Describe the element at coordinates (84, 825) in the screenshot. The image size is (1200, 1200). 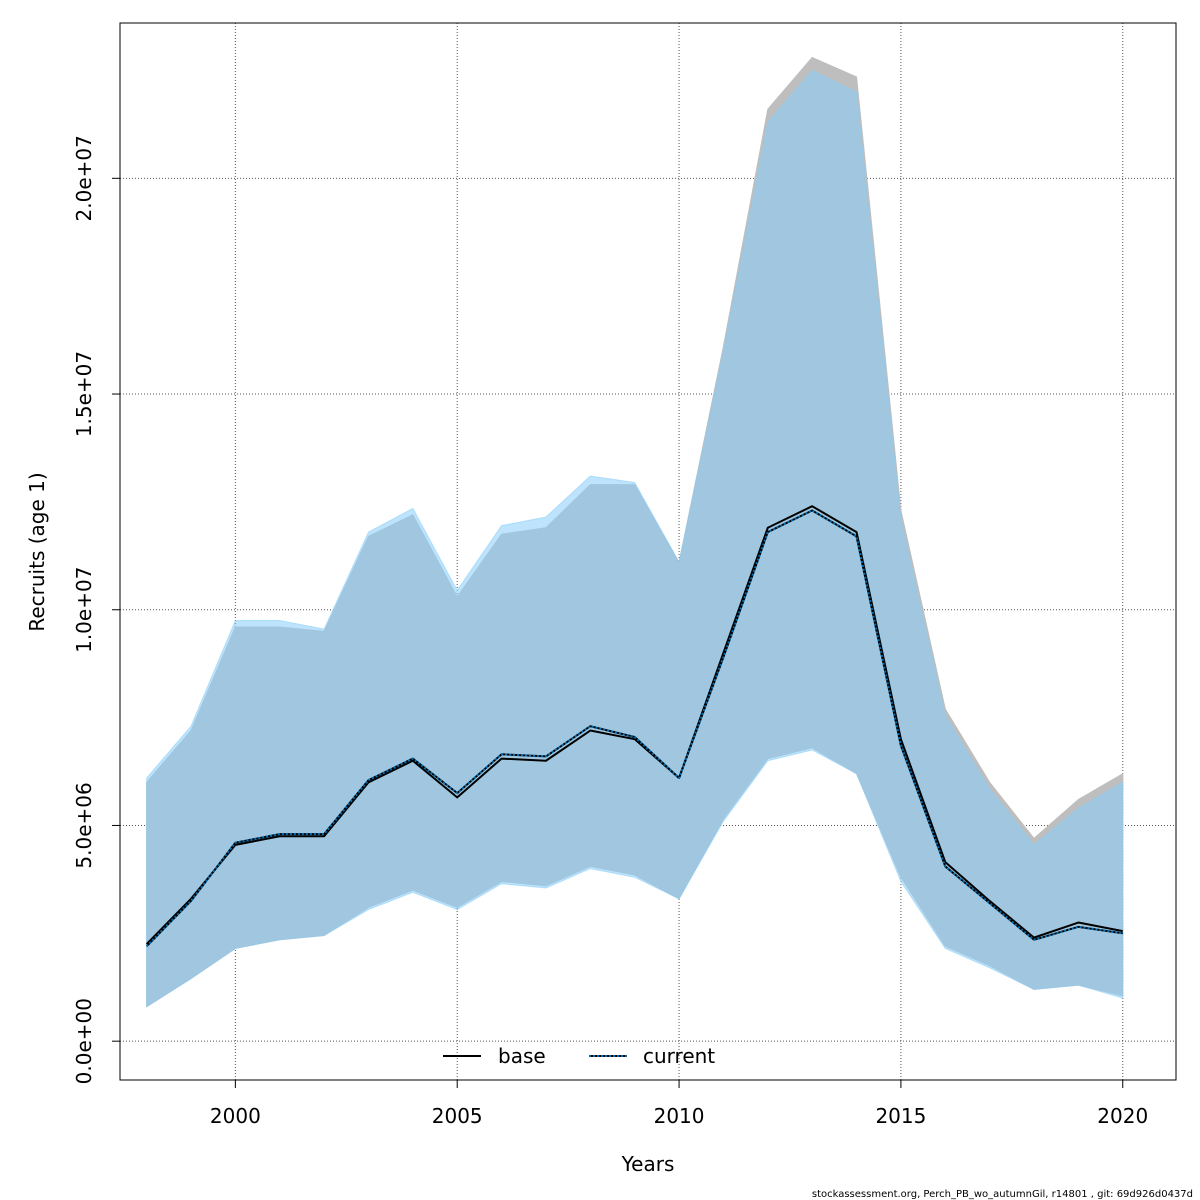
I see `y-tick-label-1: 5.0e+06` at that location.